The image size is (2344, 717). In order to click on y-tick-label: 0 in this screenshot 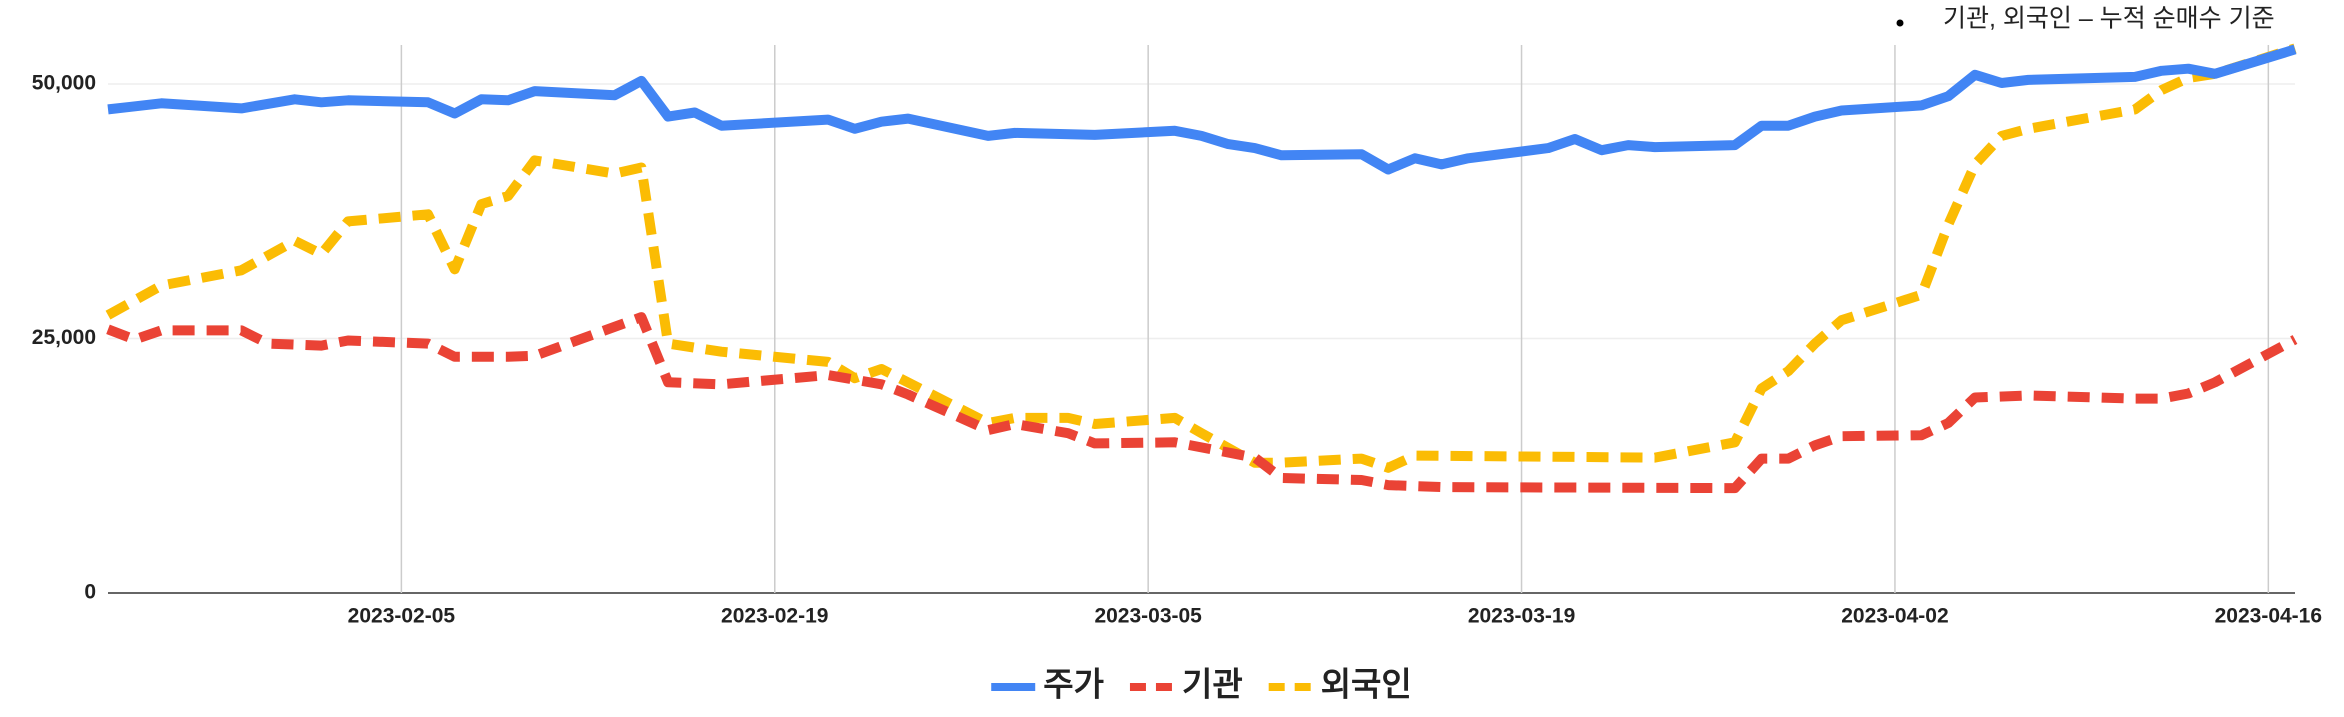, I will do `click(90, 592)`.